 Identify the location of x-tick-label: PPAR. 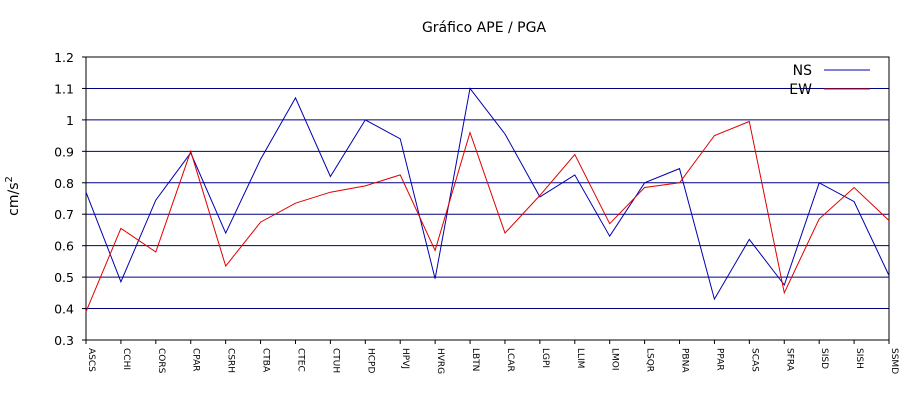
(719, 359).